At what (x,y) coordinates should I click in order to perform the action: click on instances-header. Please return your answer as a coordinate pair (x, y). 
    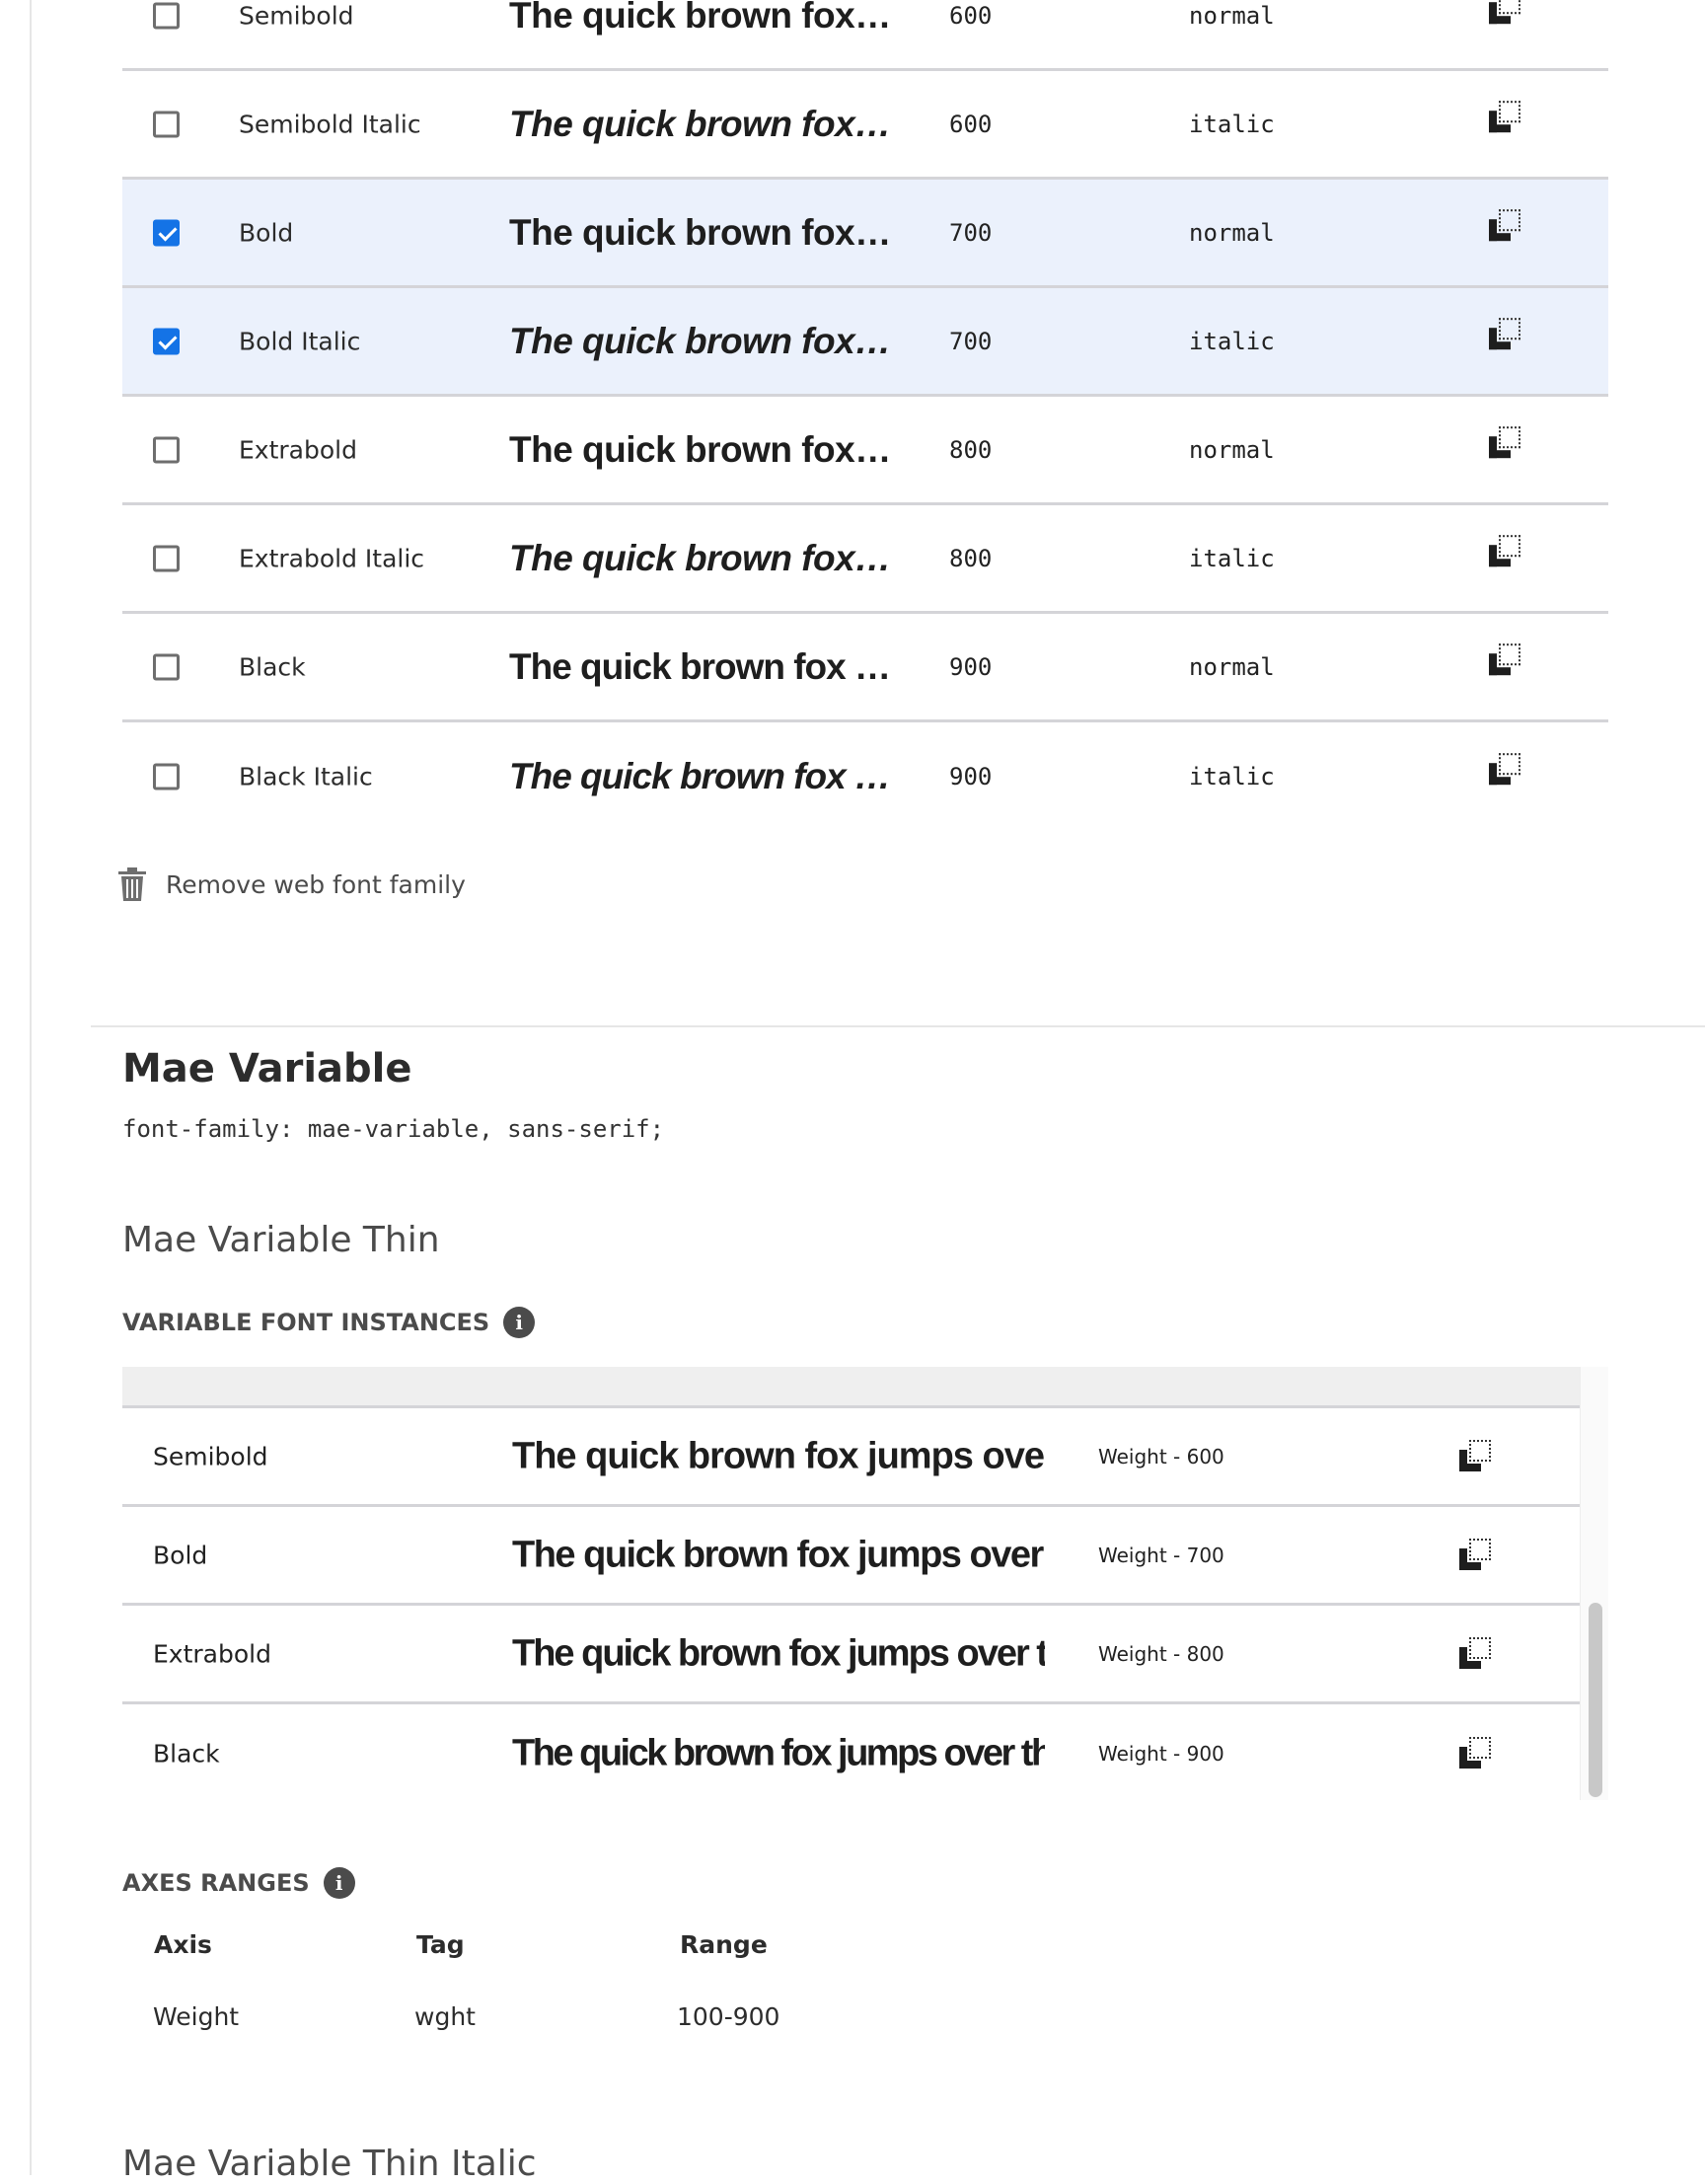
    Looking at the image, I should click on (851, 1387).